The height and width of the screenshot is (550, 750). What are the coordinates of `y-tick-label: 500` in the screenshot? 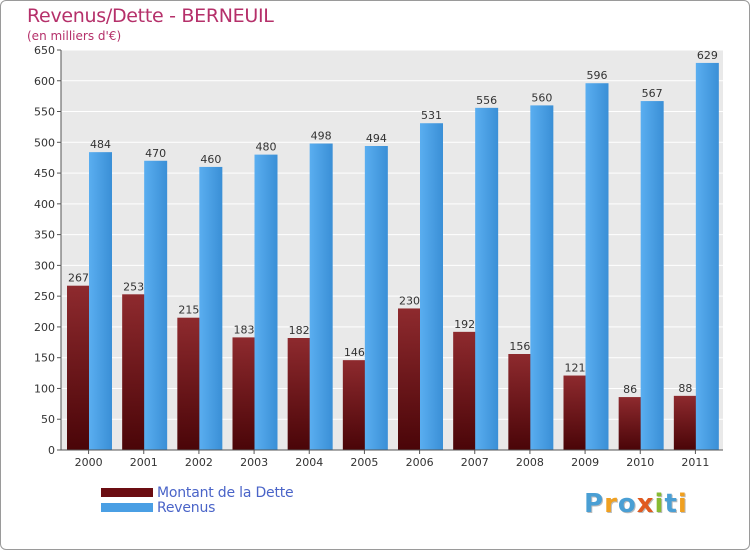 It's located at (44, 142).